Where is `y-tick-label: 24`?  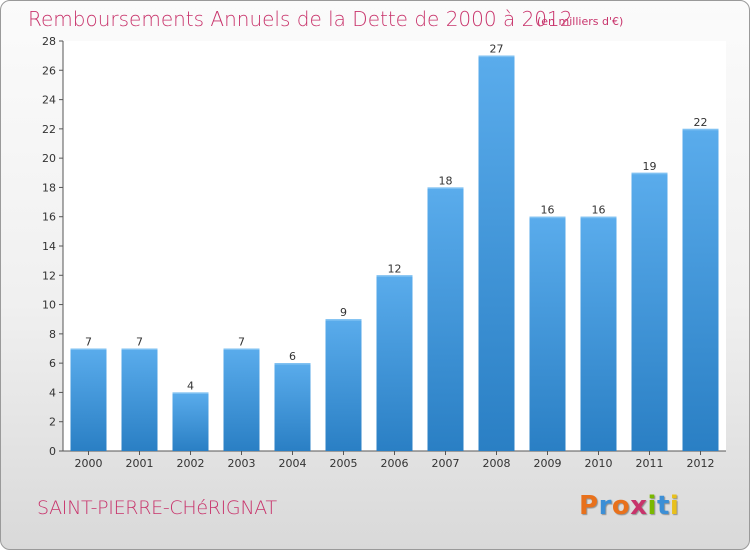
y-tick-label: 24 is located at coordinates (49, 100).